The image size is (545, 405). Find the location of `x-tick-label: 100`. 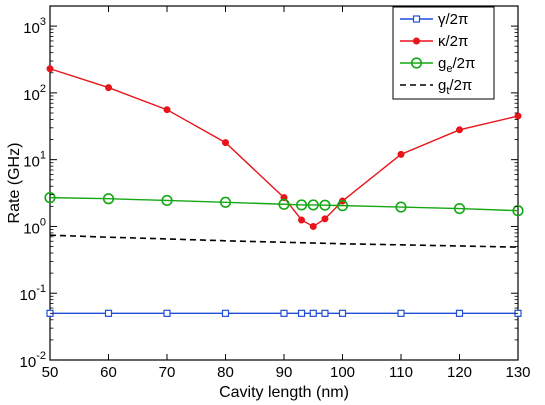

x-tick-label: 100 is located at coordinates (342, 372).